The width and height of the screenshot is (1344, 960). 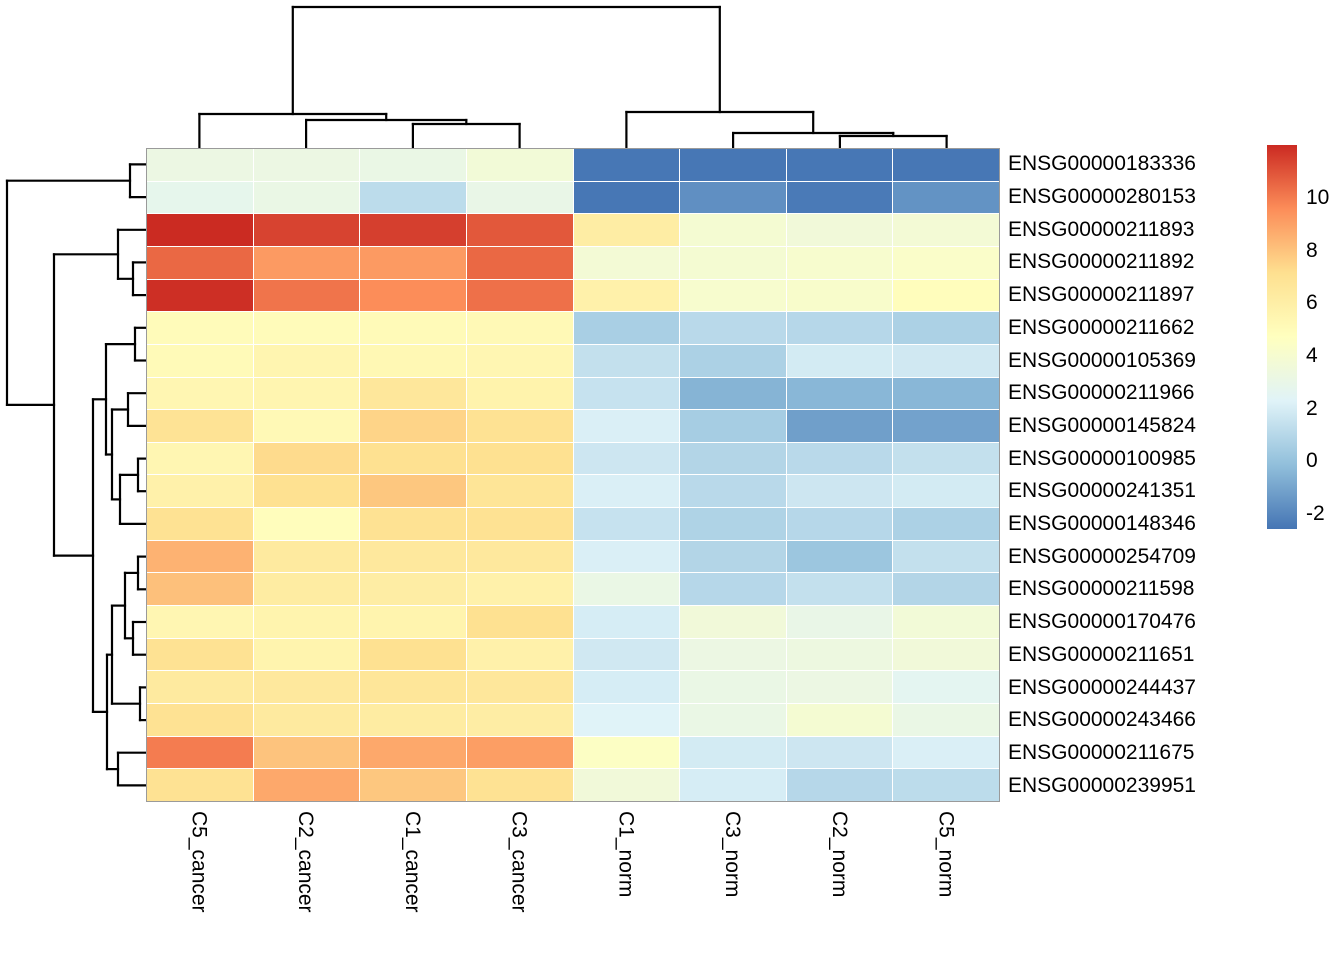 What do you see at coordinates (1312, 356) in the screenshot?
I see `colorbar-tick-label: 4` at bounding box center [1312, 356].